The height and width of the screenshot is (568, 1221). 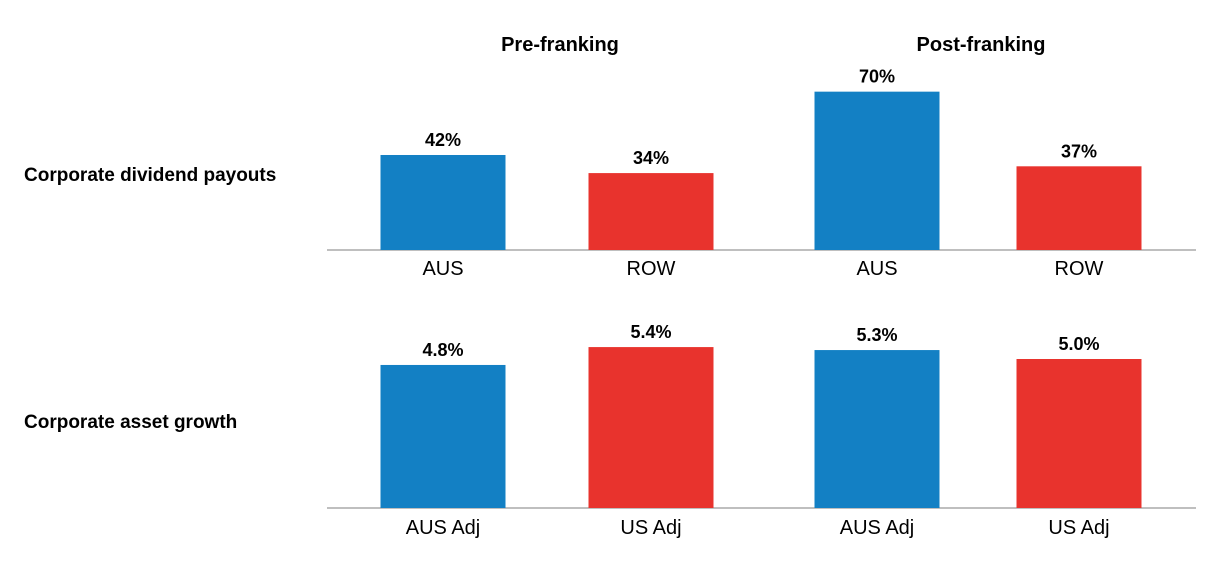 What do you see at coordinates (877, 170) in the screenshot?
I see `bar-p0-post-franking-aus` at bounding box center [877, 170].